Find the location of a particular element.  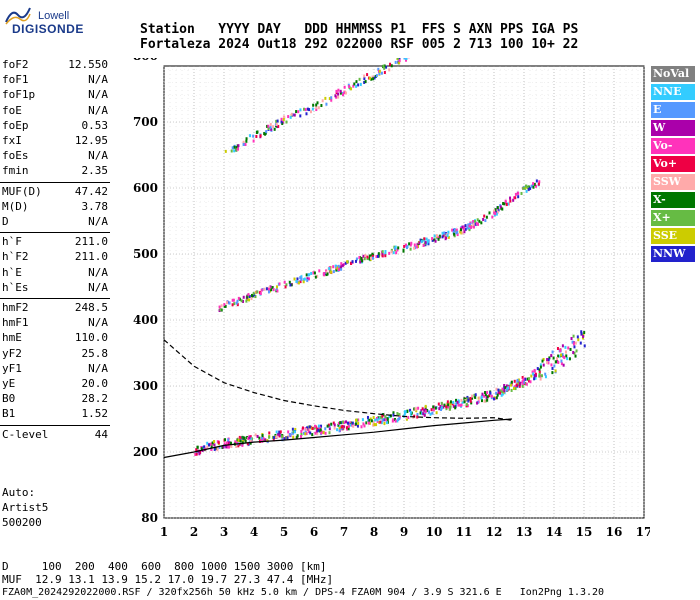

param-row: h`E N/A is located at coordinates (55, 273).